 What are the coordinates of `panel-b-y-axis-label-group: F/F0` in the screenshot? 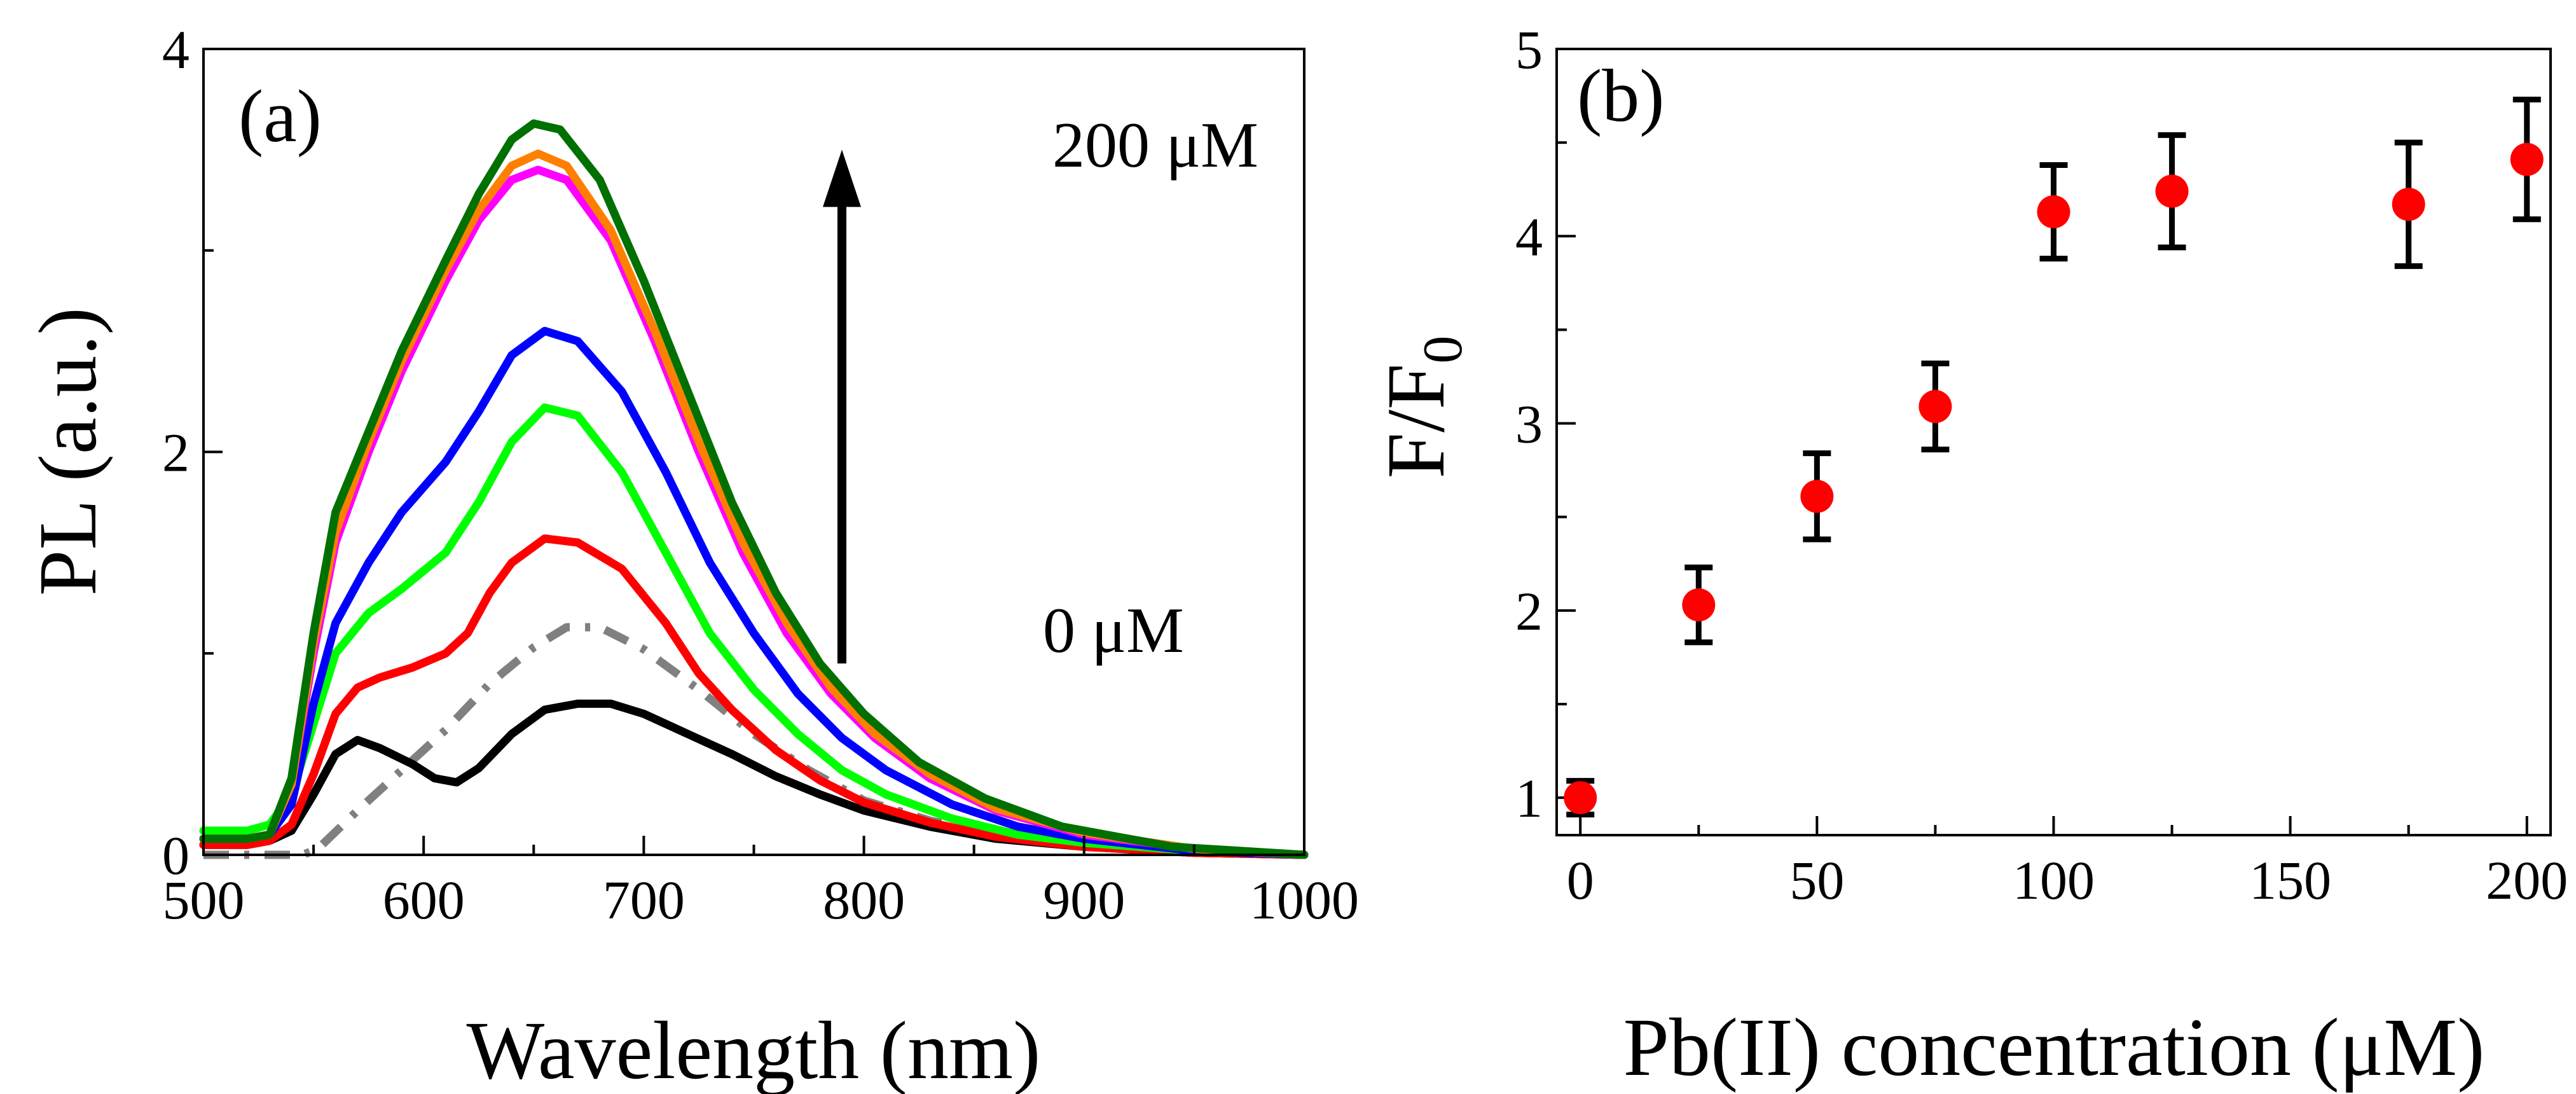 It's located at (1422, 407).